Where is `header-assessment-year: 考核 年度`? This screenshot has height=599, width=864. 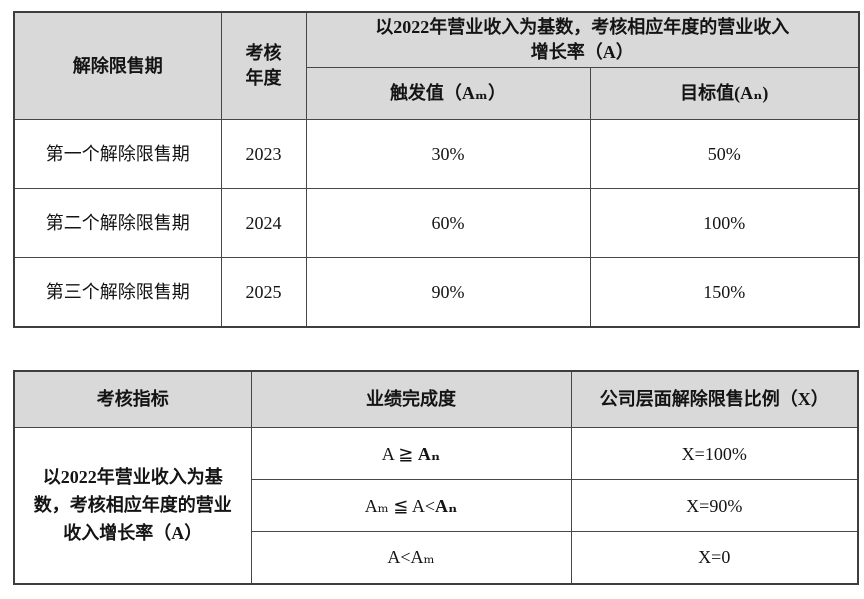
header-assessment-year: 考核 年度 is located at coordinates (263, 65).